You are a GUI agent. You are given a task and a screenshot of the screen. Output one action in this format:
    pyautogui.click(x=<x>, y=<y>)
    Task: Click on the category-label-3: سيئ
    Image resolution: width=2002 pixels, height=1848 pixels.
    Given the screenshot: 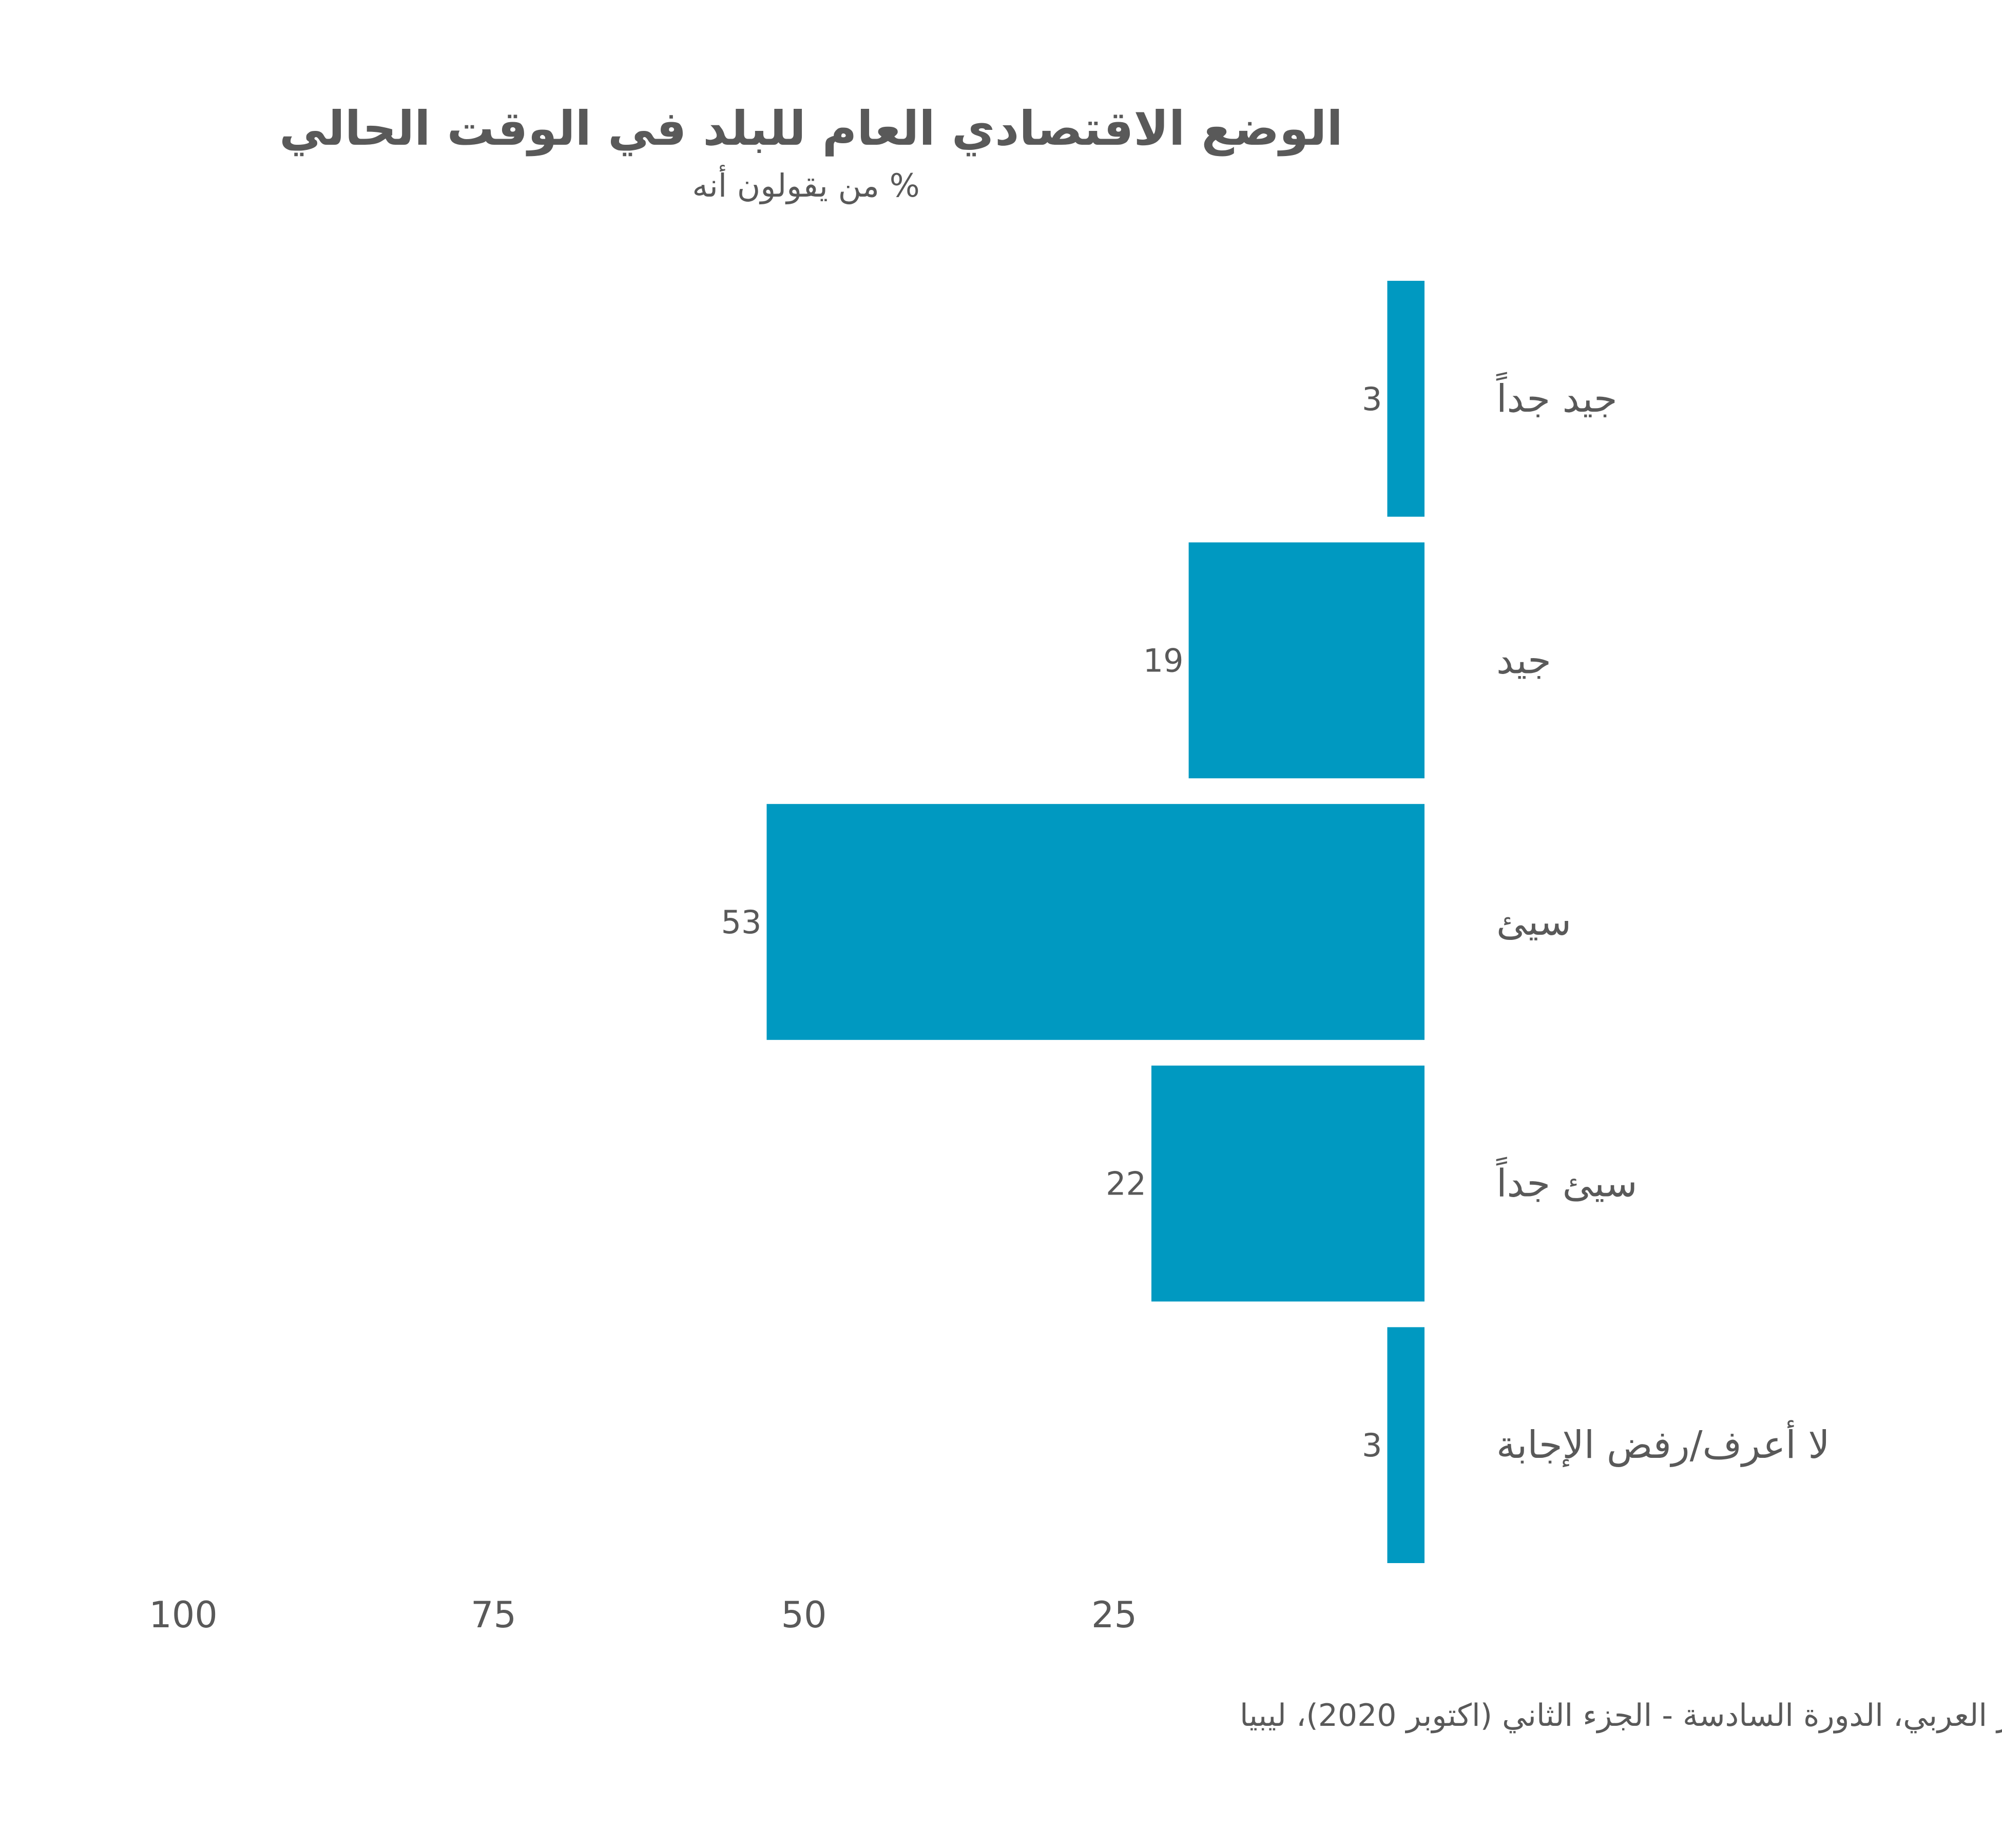 What is the action you would take?
    pyautogui.click(x=1533, y=922)
    